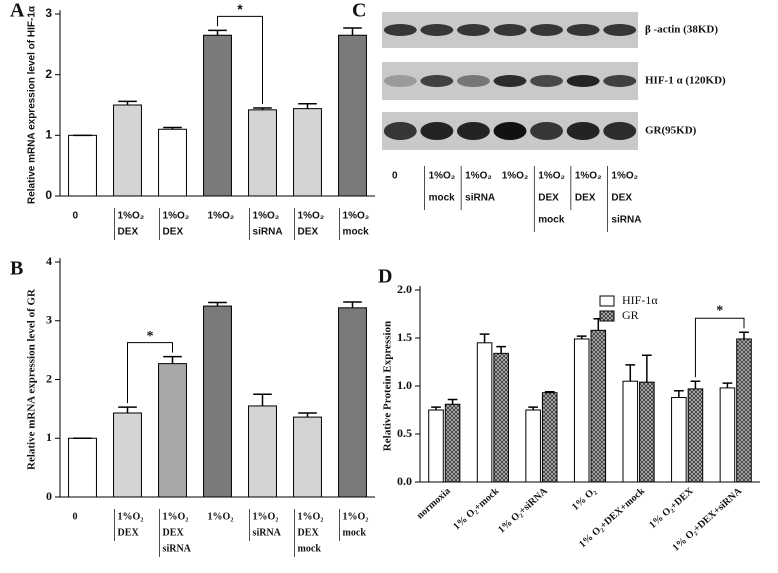  I want to click on y-tick-label: 0, so click(49, 496).